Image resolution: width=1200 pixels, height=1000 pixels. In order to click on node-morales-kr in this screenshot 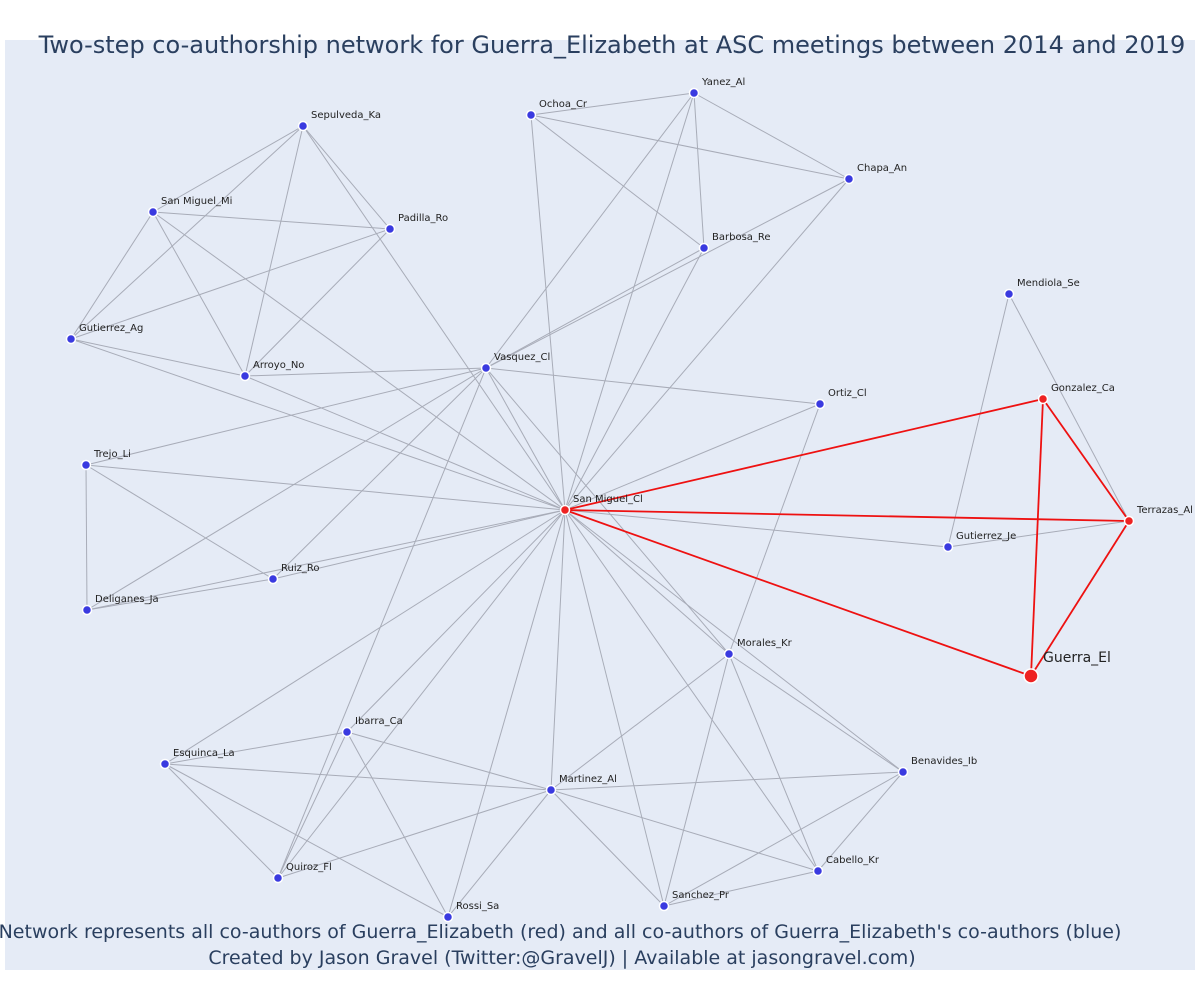, I will do `click(729, 654)`.